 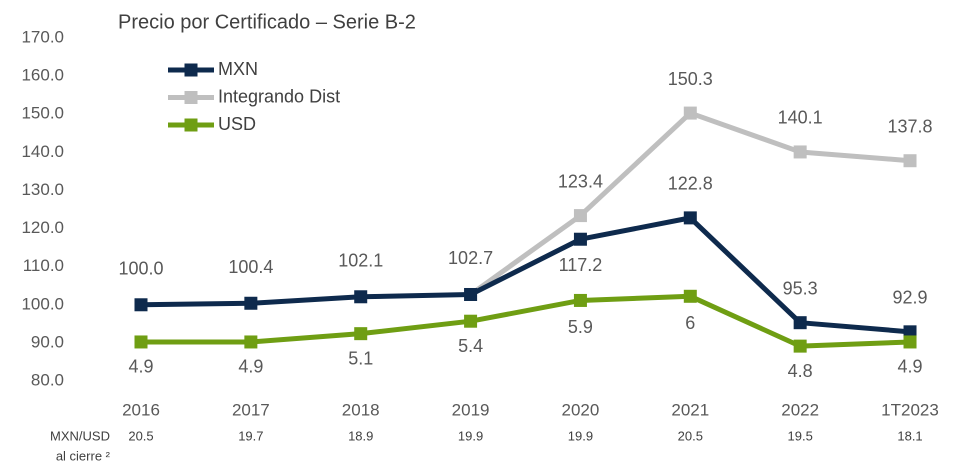 What do you see at coordinates (250, 267) in the screenshot?
I see `data-label: 100.4` at bounding box center [250, 267].